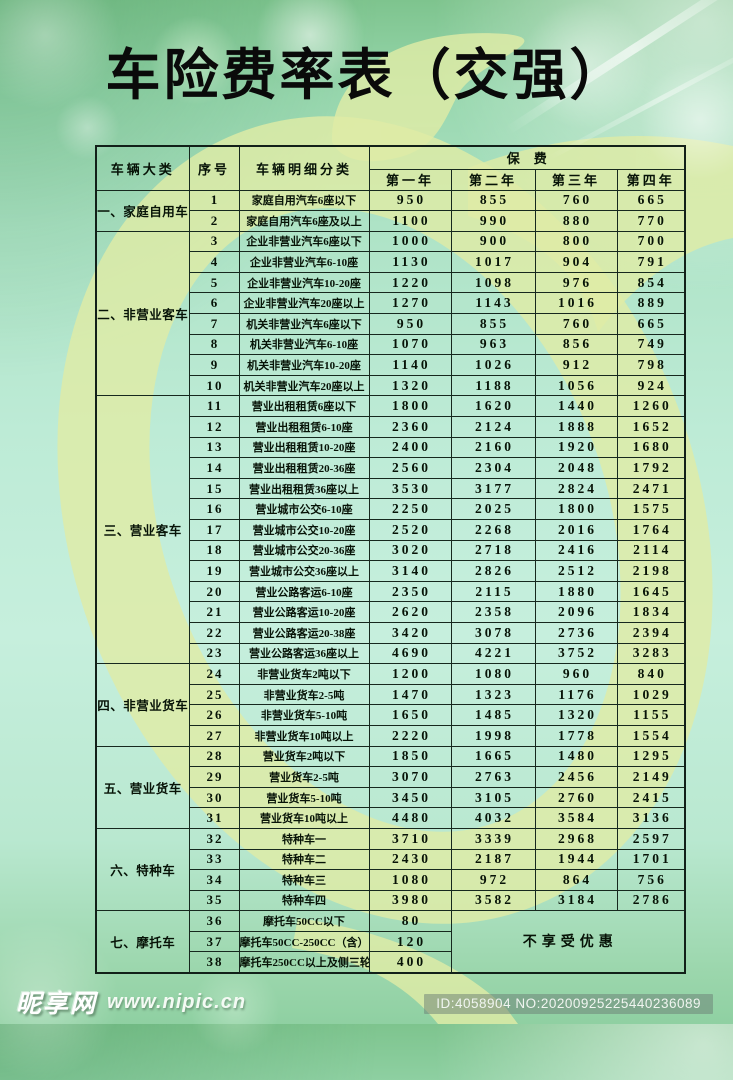 The image size is (733, 1080). What do you see at coordinates (651, 262) in the screenshot?
I see `premium-cell: 791` at bounding box center [651, 262].